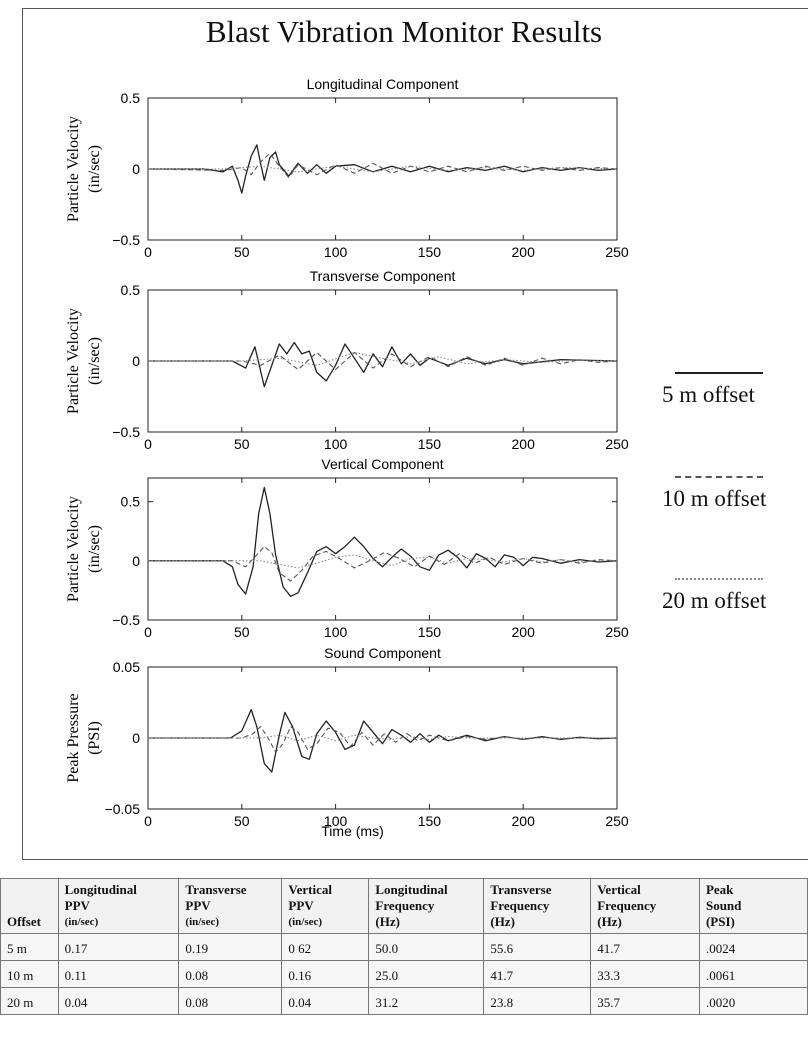 This screenshot has width=808, height=1048. Describe the element at coordinates (520, 905) in the screenshot. I see `header-line: Frequency` at that location.